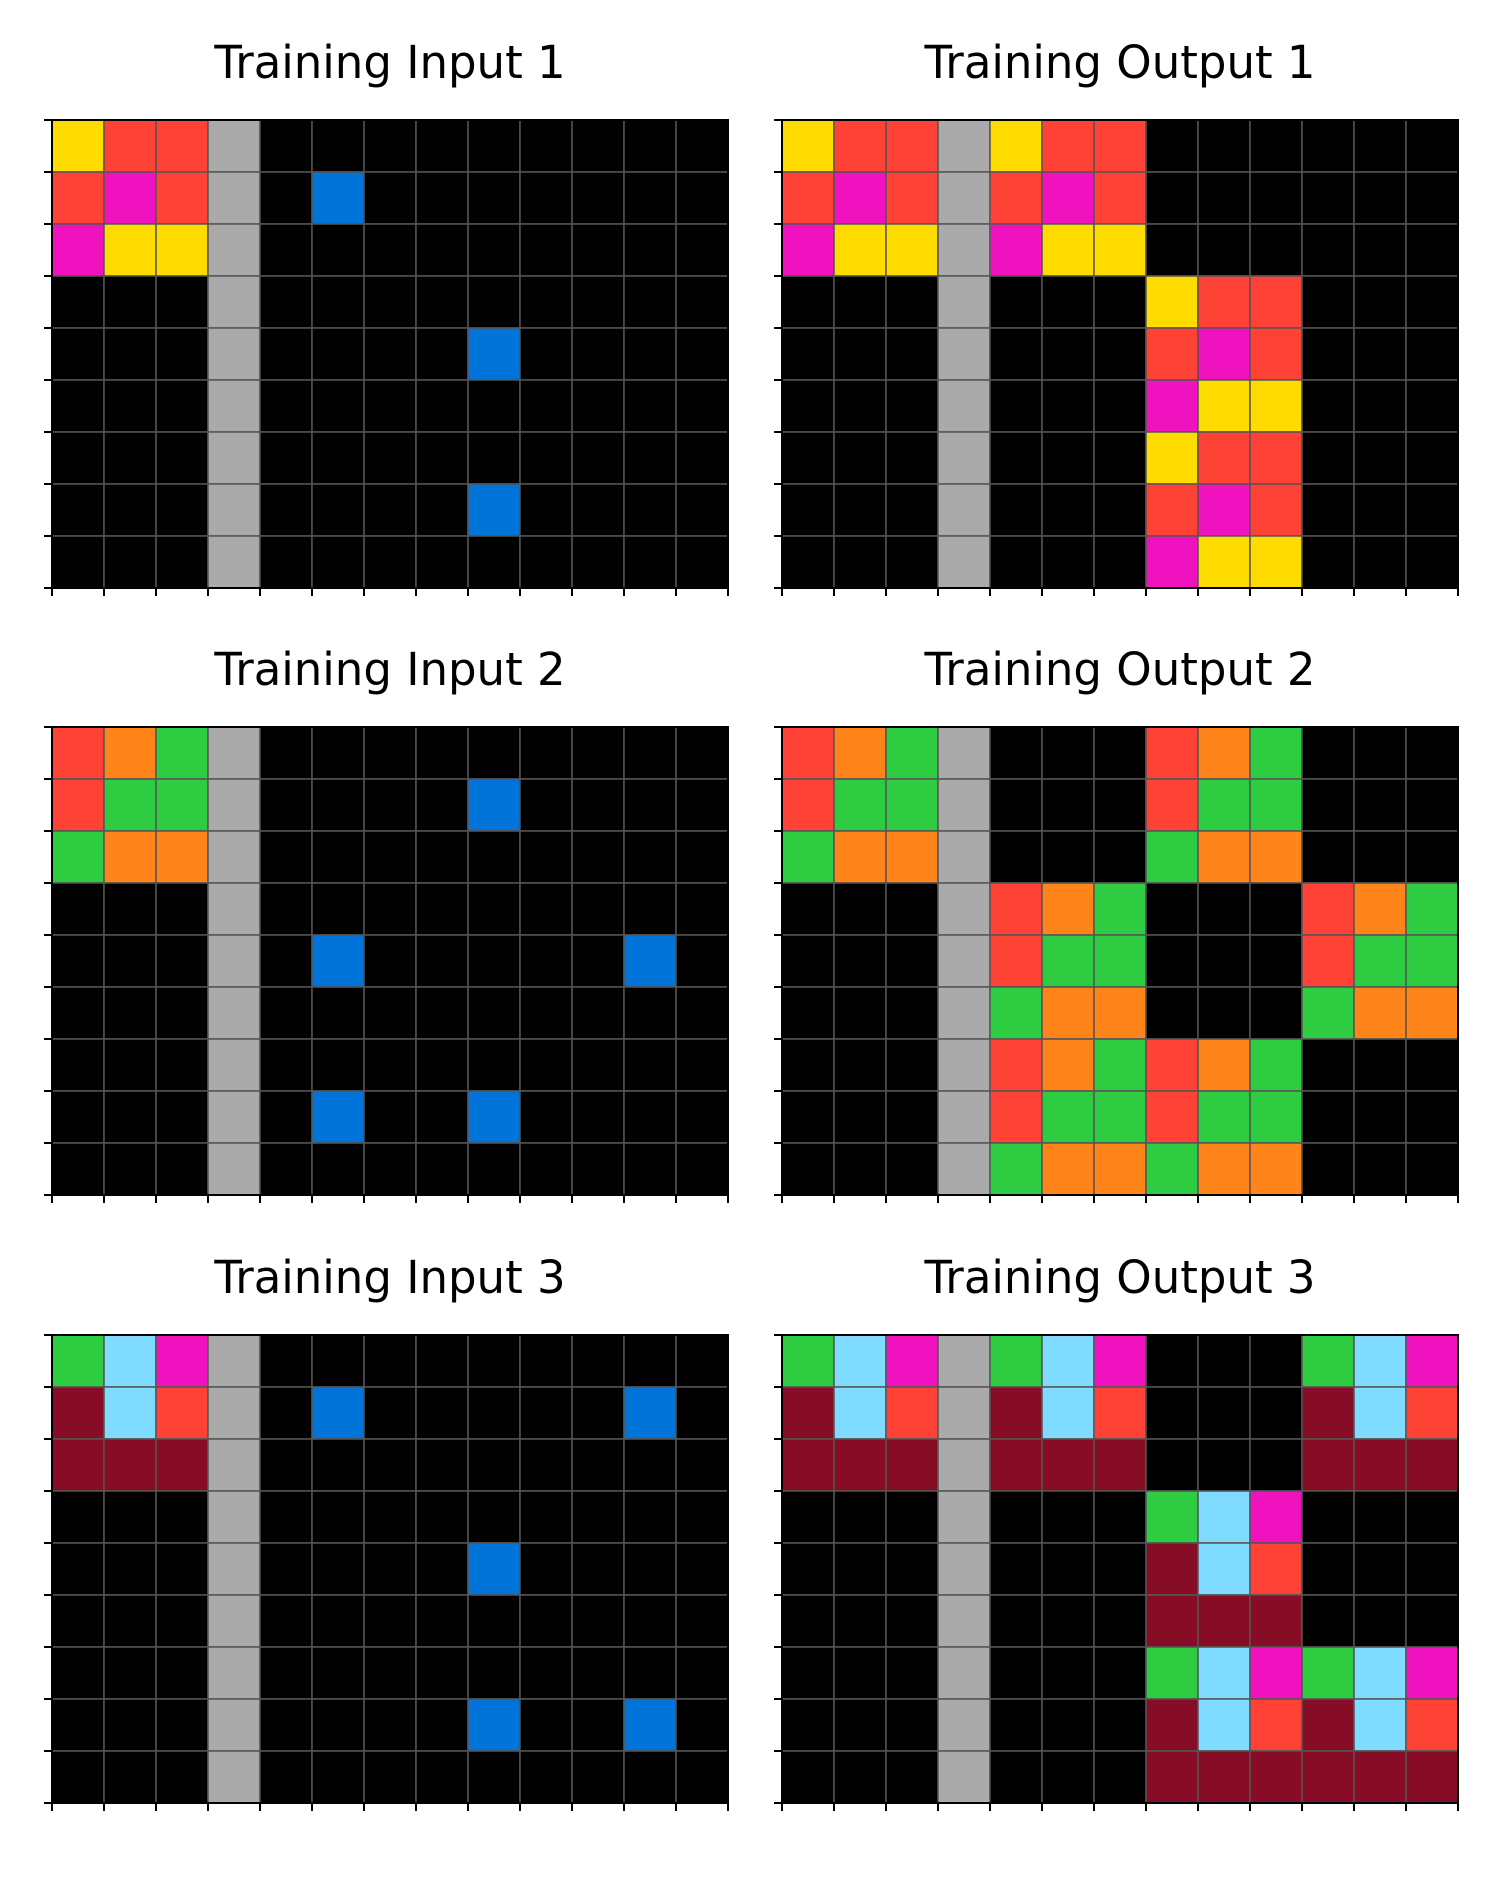 Image resolution: width=1500 pixels, height=1890 pixels. What do you see at coordinates (386, 923) in the screenshot?
I see `panel-3: Training Input 2` at bounding box center [386, 923].